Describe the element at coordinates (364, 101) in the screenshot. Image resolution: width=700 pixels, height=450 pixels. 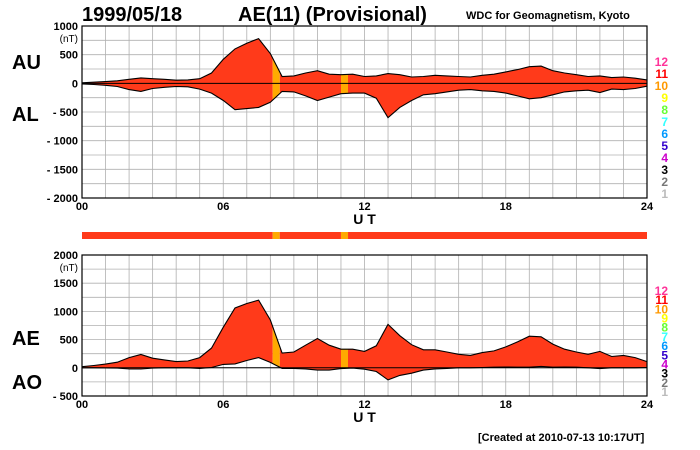
I see `series-line-al` at that location.